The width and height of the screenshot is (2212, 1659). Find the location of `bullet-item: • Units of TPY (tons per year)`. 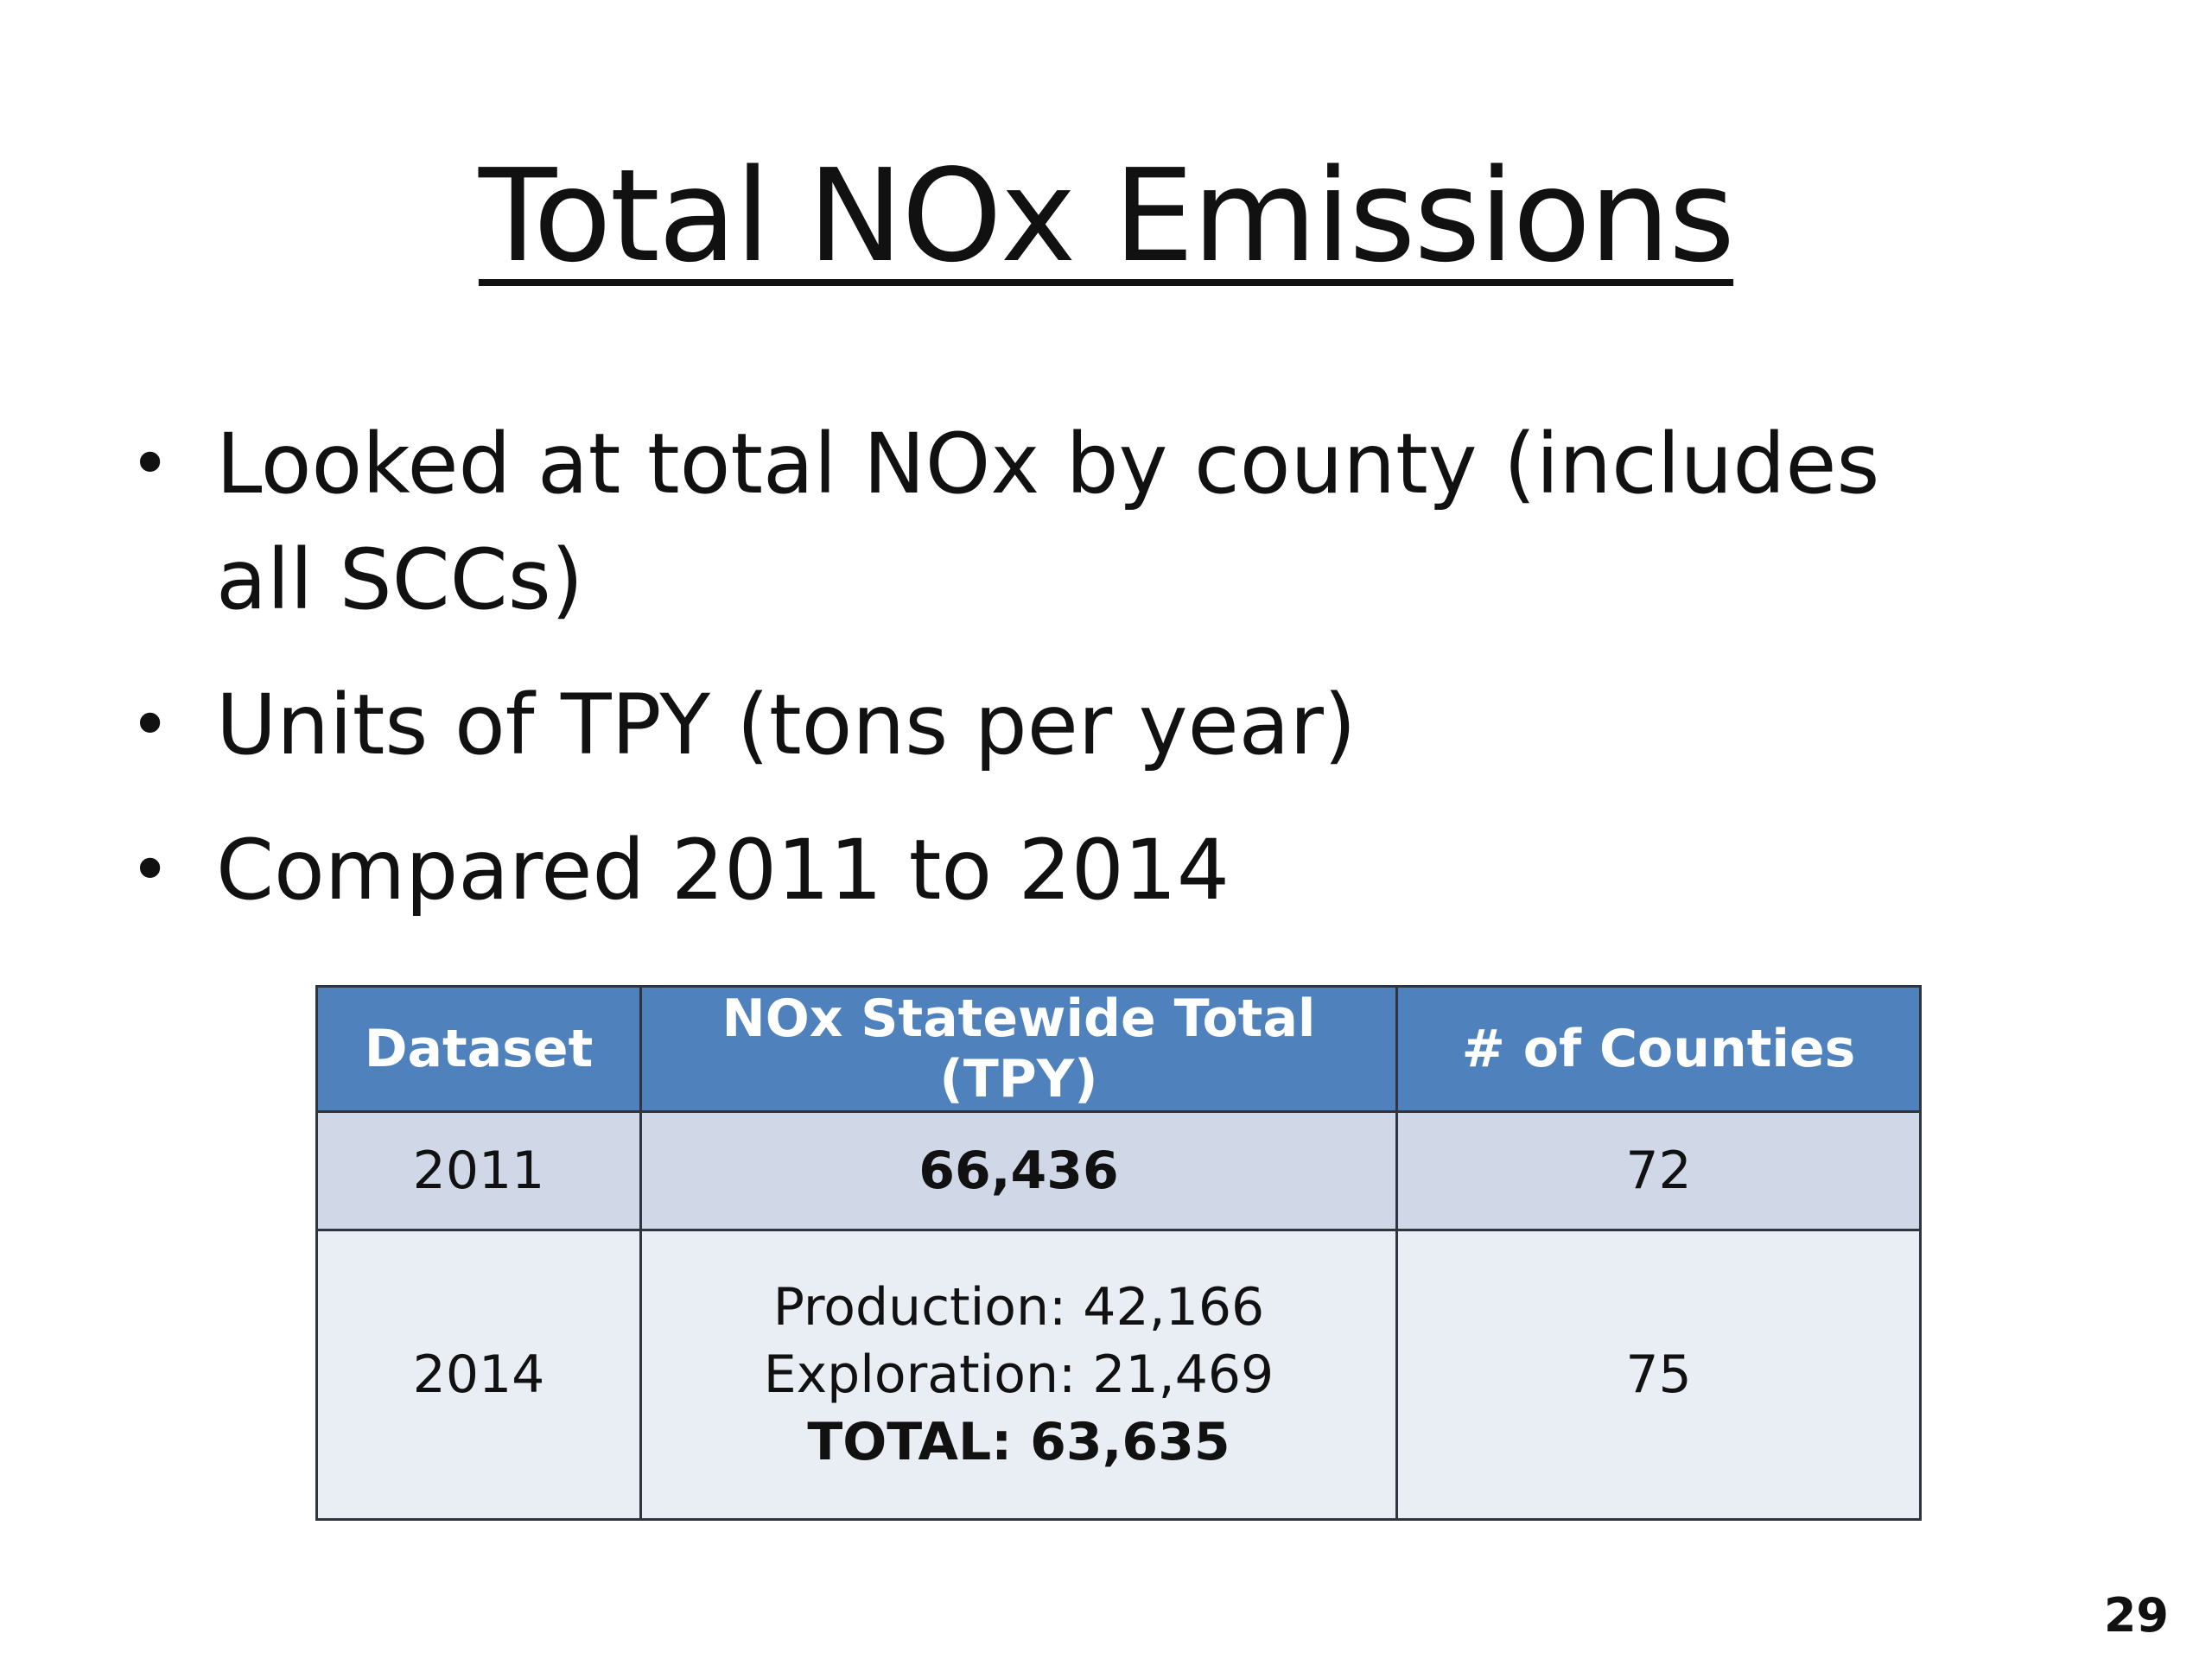

bullet-item: • Units of TPY (tons per year) is located at coordinates (1063, 725).